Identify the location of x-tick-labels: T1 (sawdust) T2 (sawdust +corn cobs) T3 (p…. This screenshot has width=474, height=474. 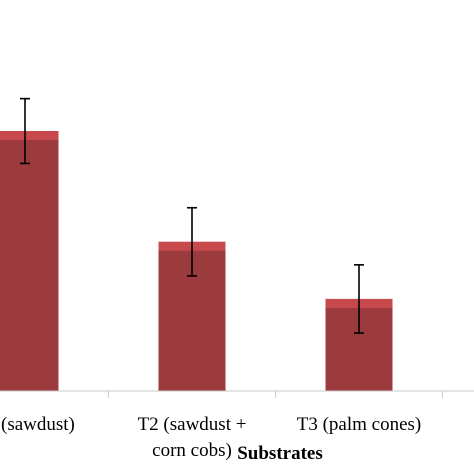
(211, 437).